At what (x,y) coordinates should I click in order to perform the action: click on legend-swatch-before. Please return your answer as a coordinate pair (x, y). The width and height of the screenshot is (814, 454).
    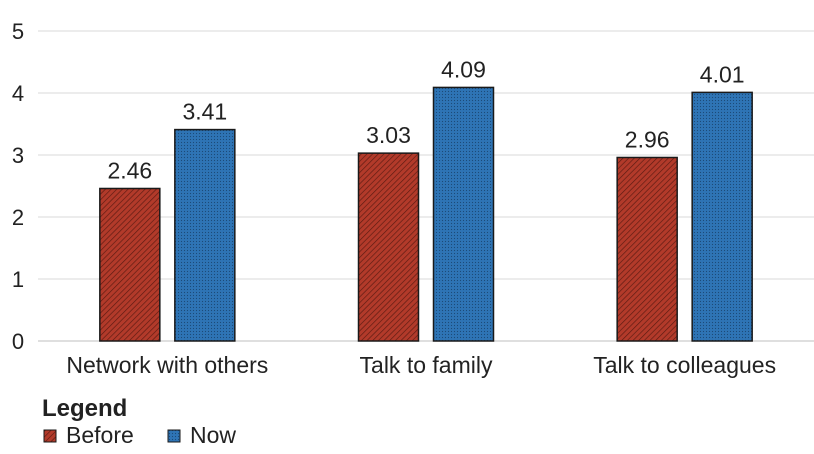
    Looking at the image, I should click on (50, 436).